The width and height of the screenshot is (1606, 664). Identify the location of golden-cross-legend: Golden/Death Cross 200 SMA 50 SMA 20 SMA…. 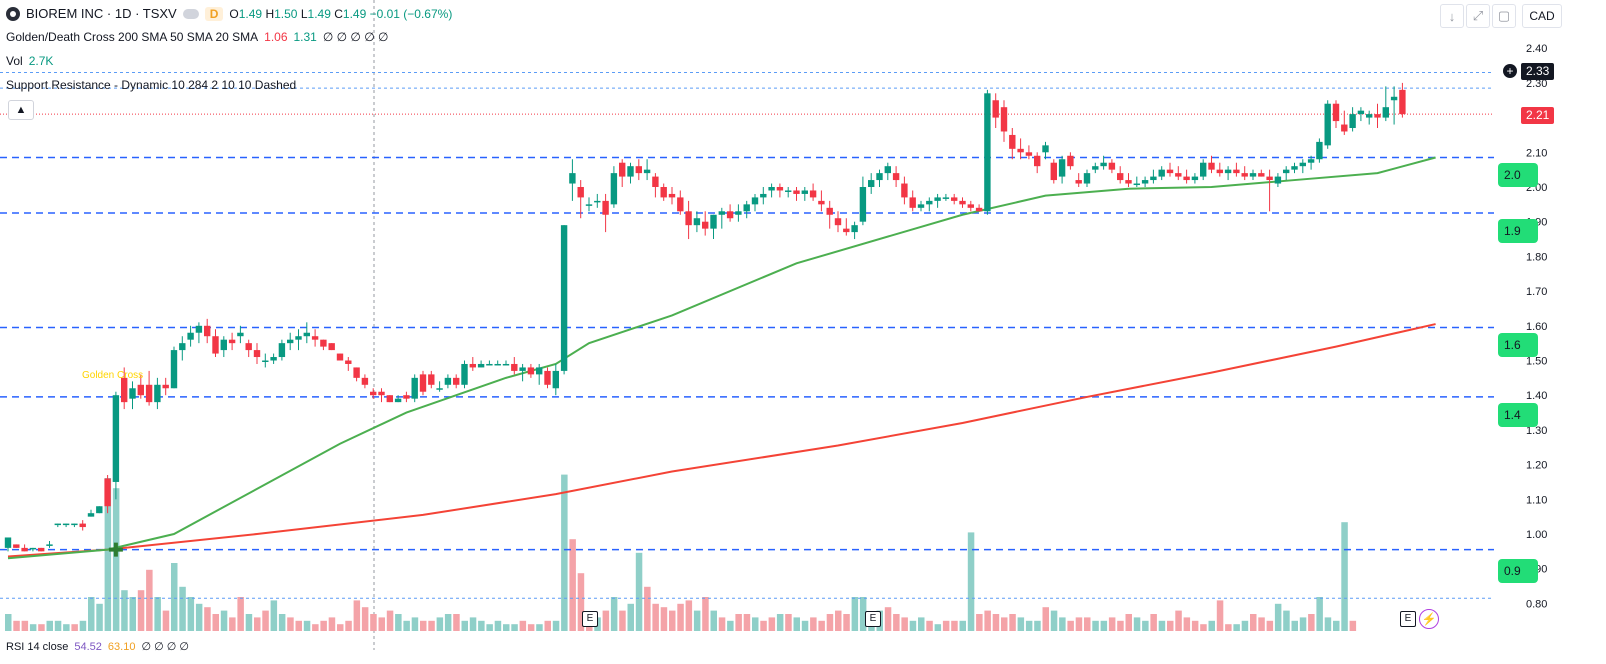
(197, 37).